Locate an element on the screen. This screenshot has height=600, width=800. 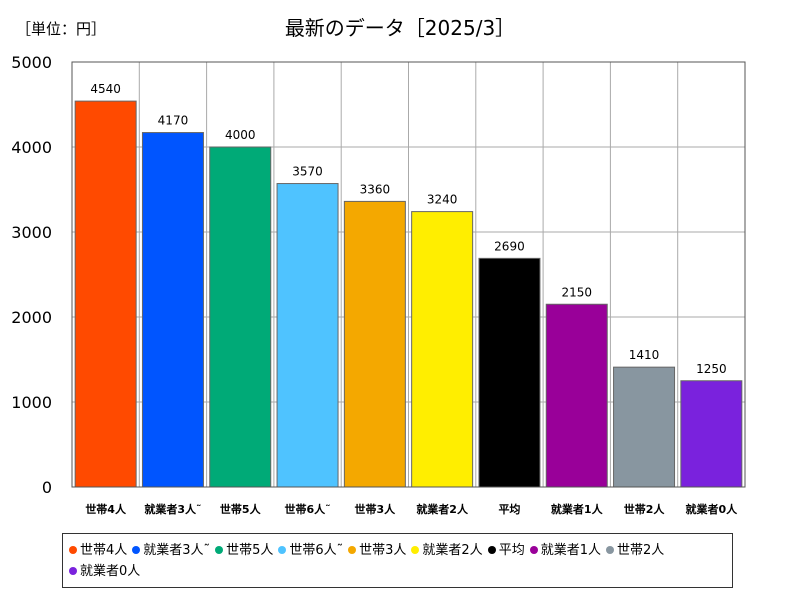
legend-label: 世帯2人 is located at coordinates (640, 550).